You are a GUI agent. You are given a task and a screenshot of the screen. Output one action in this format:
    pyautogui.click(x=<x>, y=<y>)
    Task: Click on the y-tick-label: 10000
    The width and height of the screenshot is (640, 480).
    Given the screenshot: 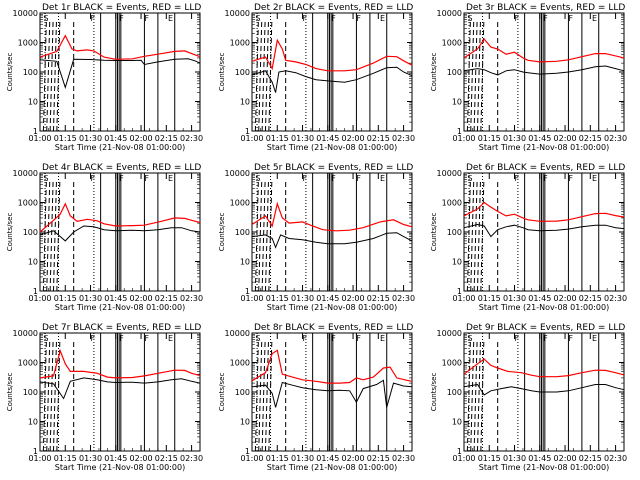 What is the action you would take?
    pyautogui.click(x=237, y=173)
    